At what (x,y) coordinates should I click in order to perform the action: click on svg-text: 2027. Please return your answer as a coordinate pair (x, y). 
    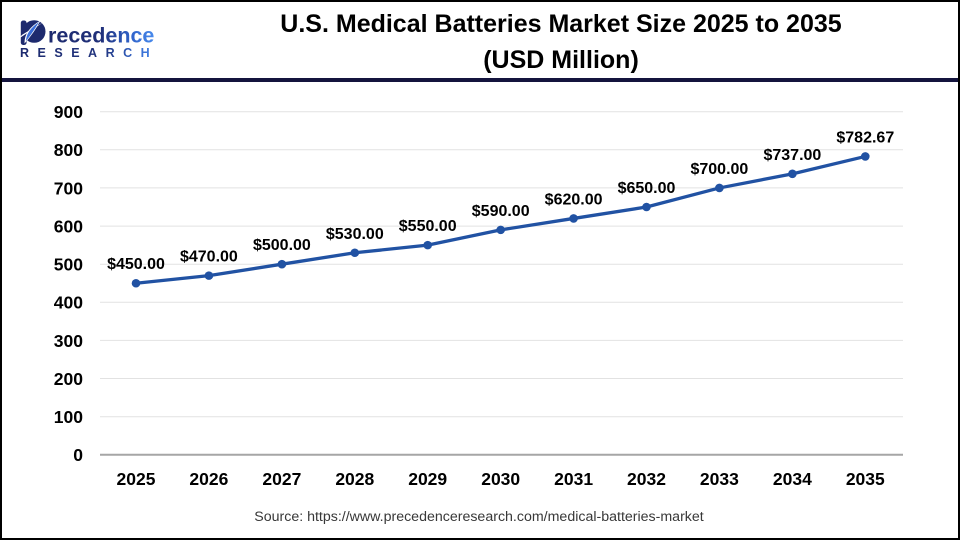
    Looking at the image, I should click on (281, 479).